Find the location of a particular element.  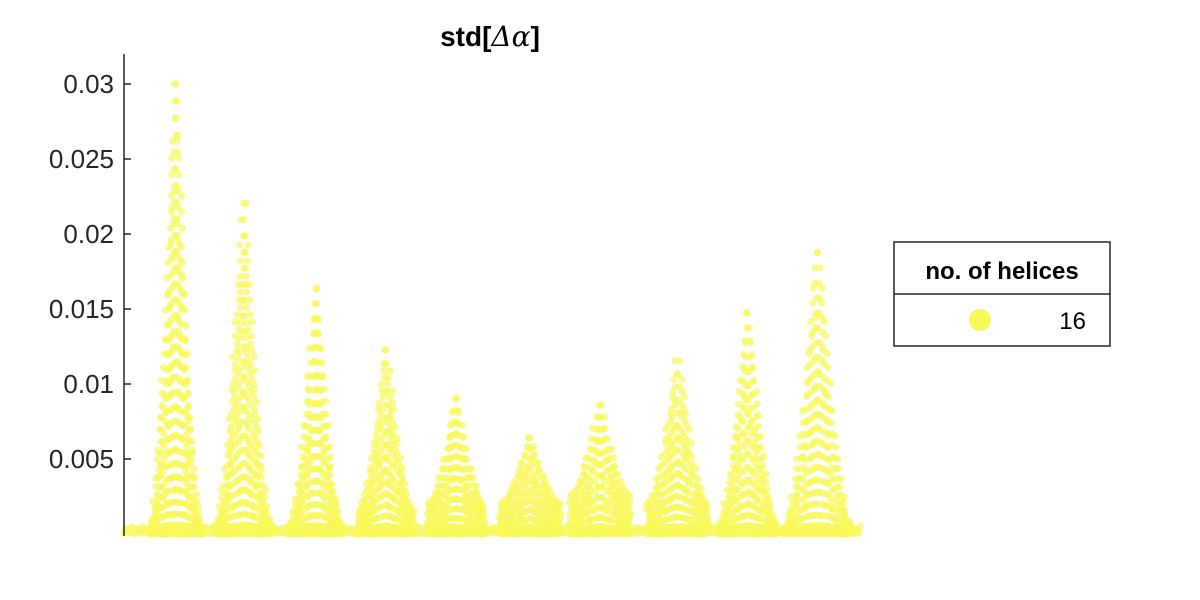

legend-entry-label: 16 is located at coordinates (1072, 321).